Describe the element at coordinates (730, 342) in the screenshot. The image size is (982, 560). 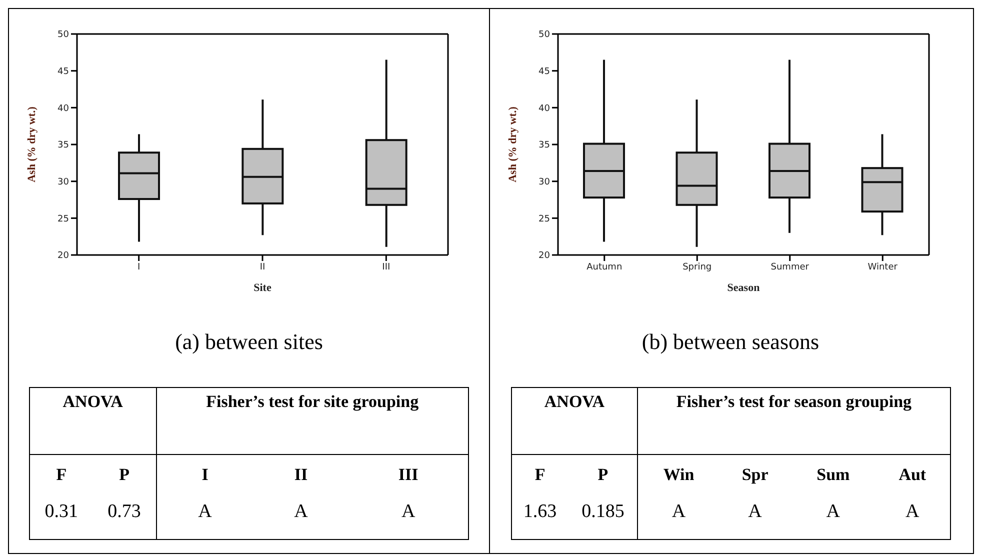
I see `text: (b) between seasons` at that location.